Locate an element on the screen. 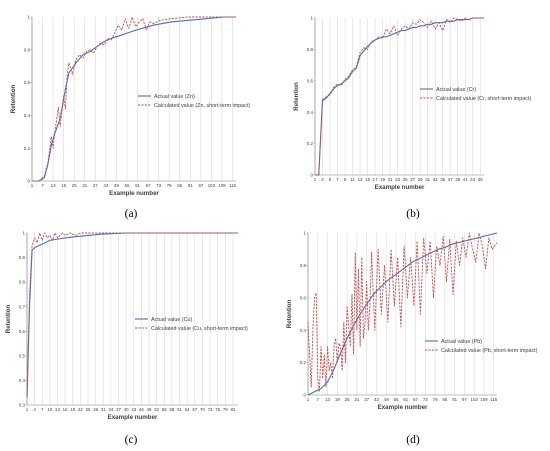  x-tick-label: 4 is located at coordinates (34, 409).